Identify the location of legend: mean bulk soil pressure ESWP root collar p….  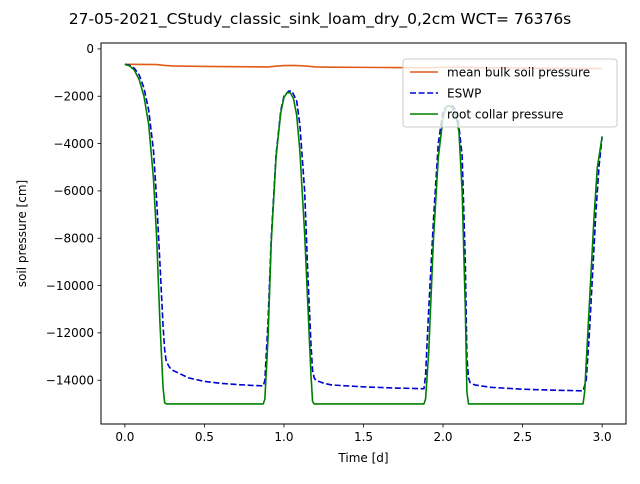
(510, 93).